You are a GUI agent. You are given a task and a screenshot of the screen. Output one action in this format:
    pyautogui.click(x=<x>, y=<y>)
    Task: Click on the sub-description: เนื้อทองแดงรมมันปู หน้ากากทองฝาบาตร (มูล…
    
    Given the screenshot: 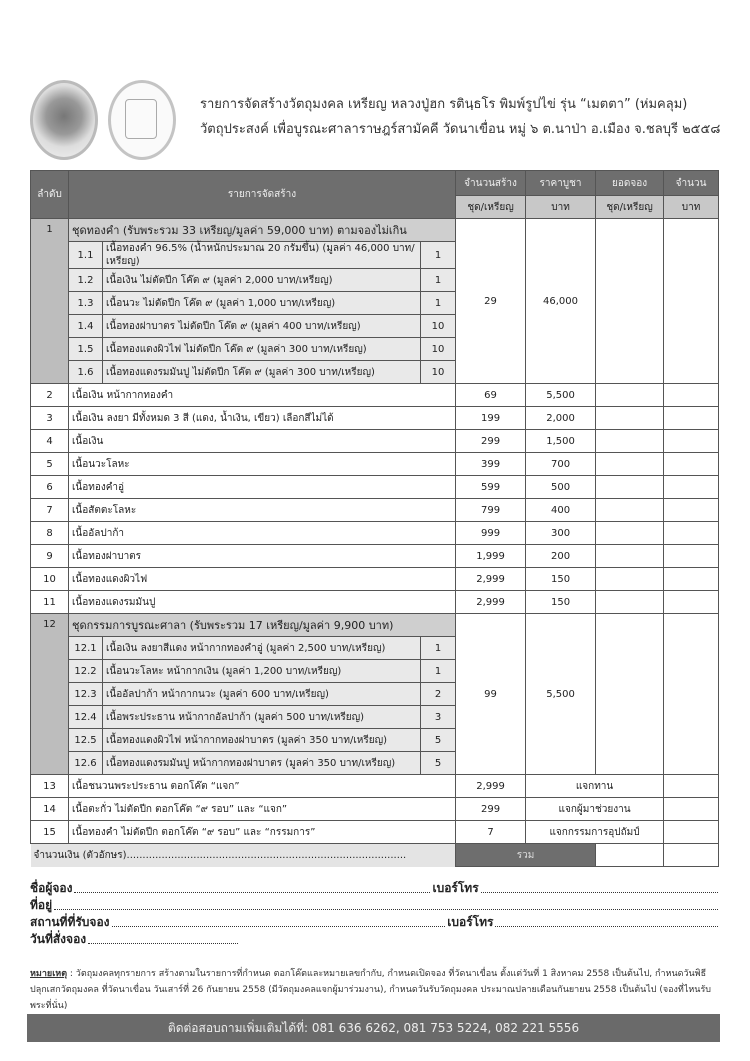 What is the action you would take?
    pyautogui.click(x=261, y=763)
    